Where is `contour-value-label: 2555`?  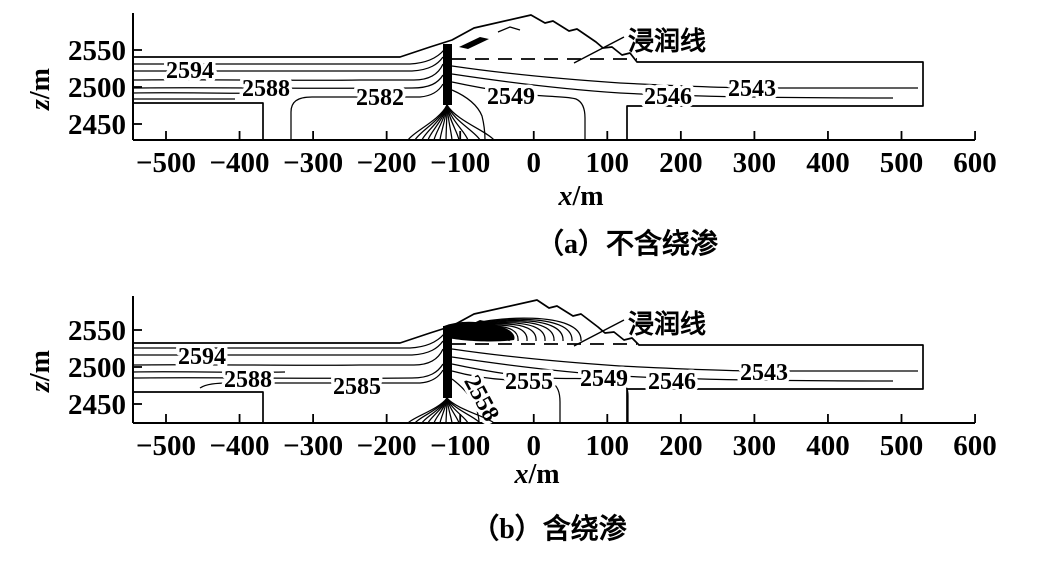
contour-value-label: 2555 is located at coordinates (529, 382).